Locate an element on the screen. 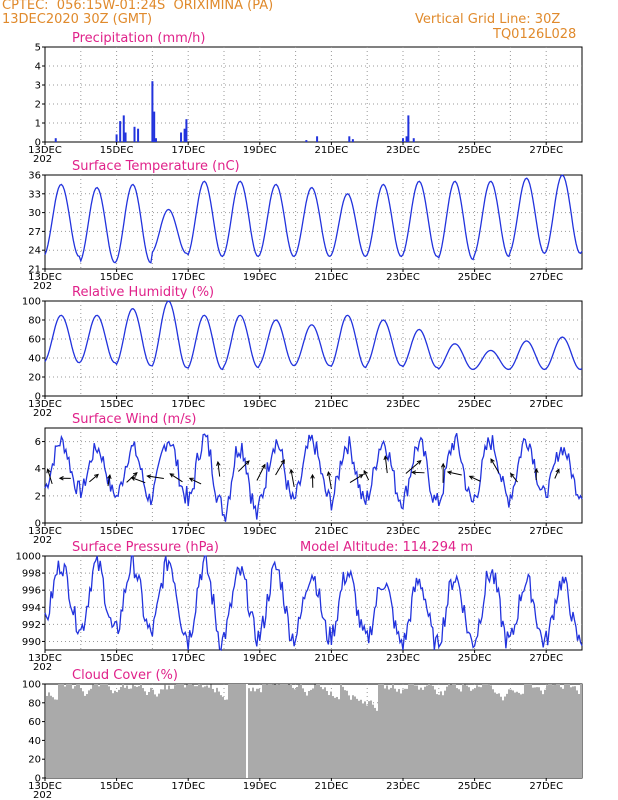 The width and height of the screenshot is (618, 800). cloud-gap is located at coordinates (247, 731).